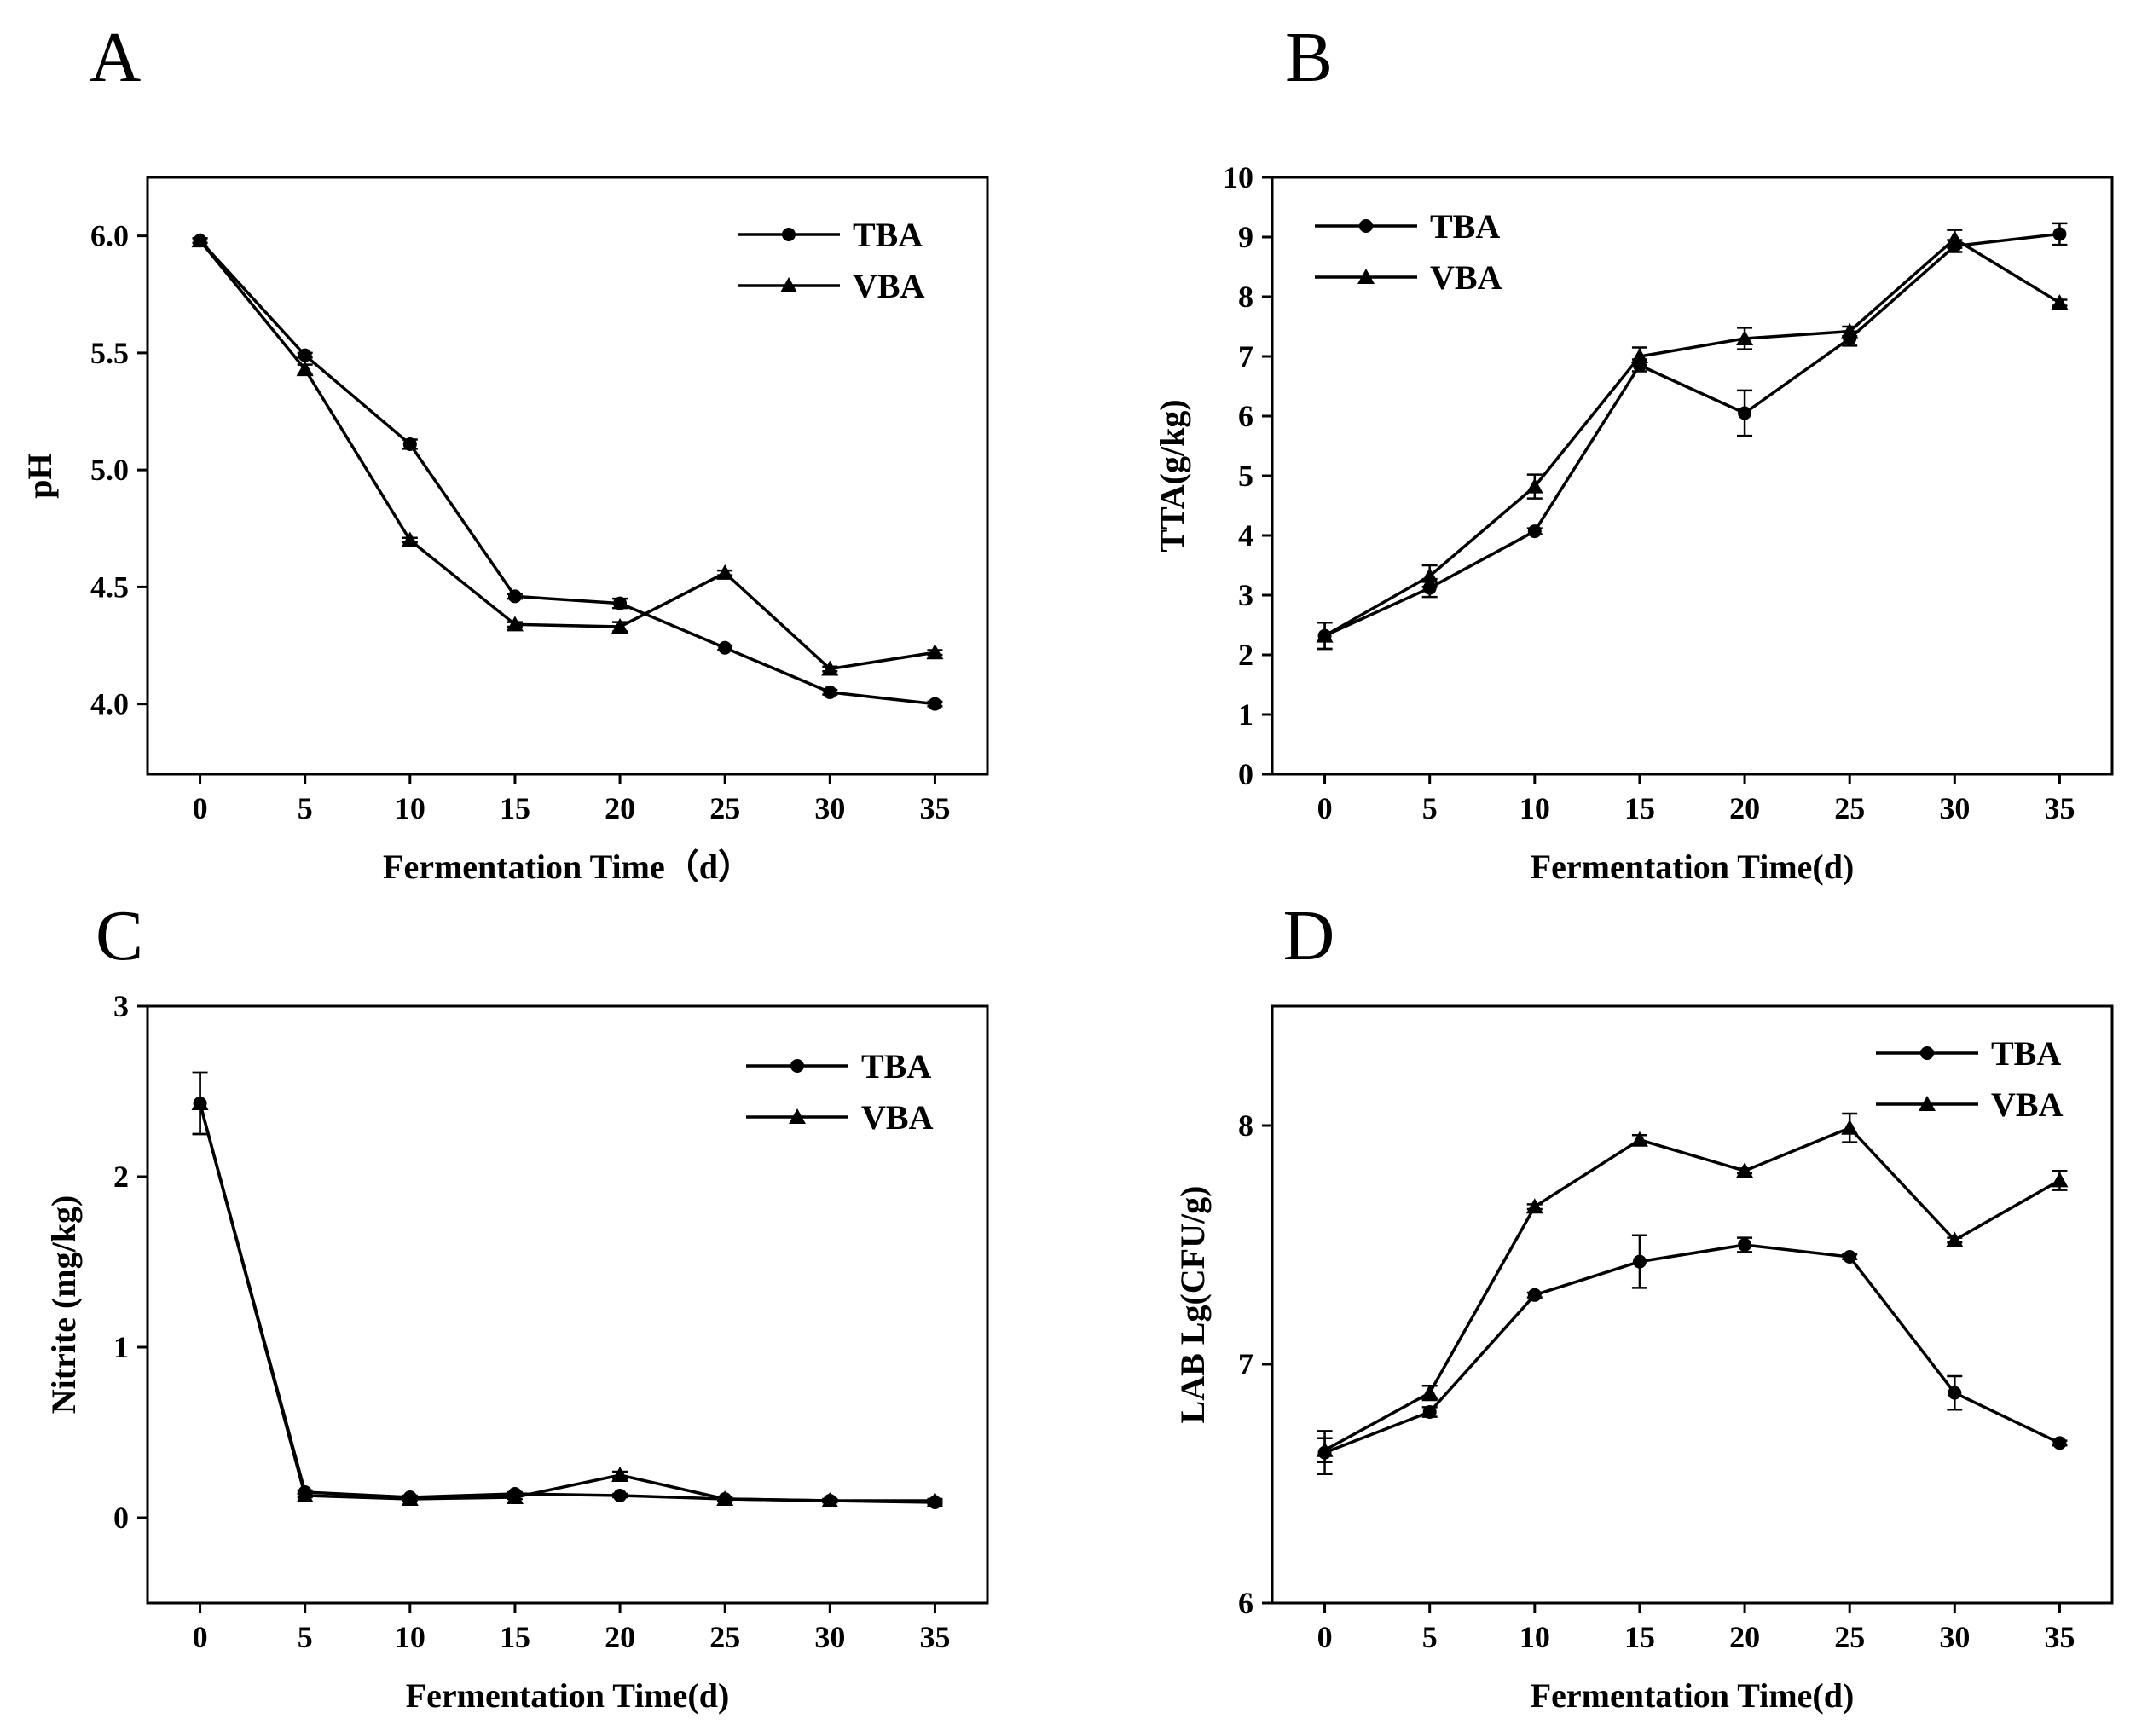 The width and height of the screenshot is (2136, 1736). I want to click on y-tick-label: 8, so click(1245, 297).